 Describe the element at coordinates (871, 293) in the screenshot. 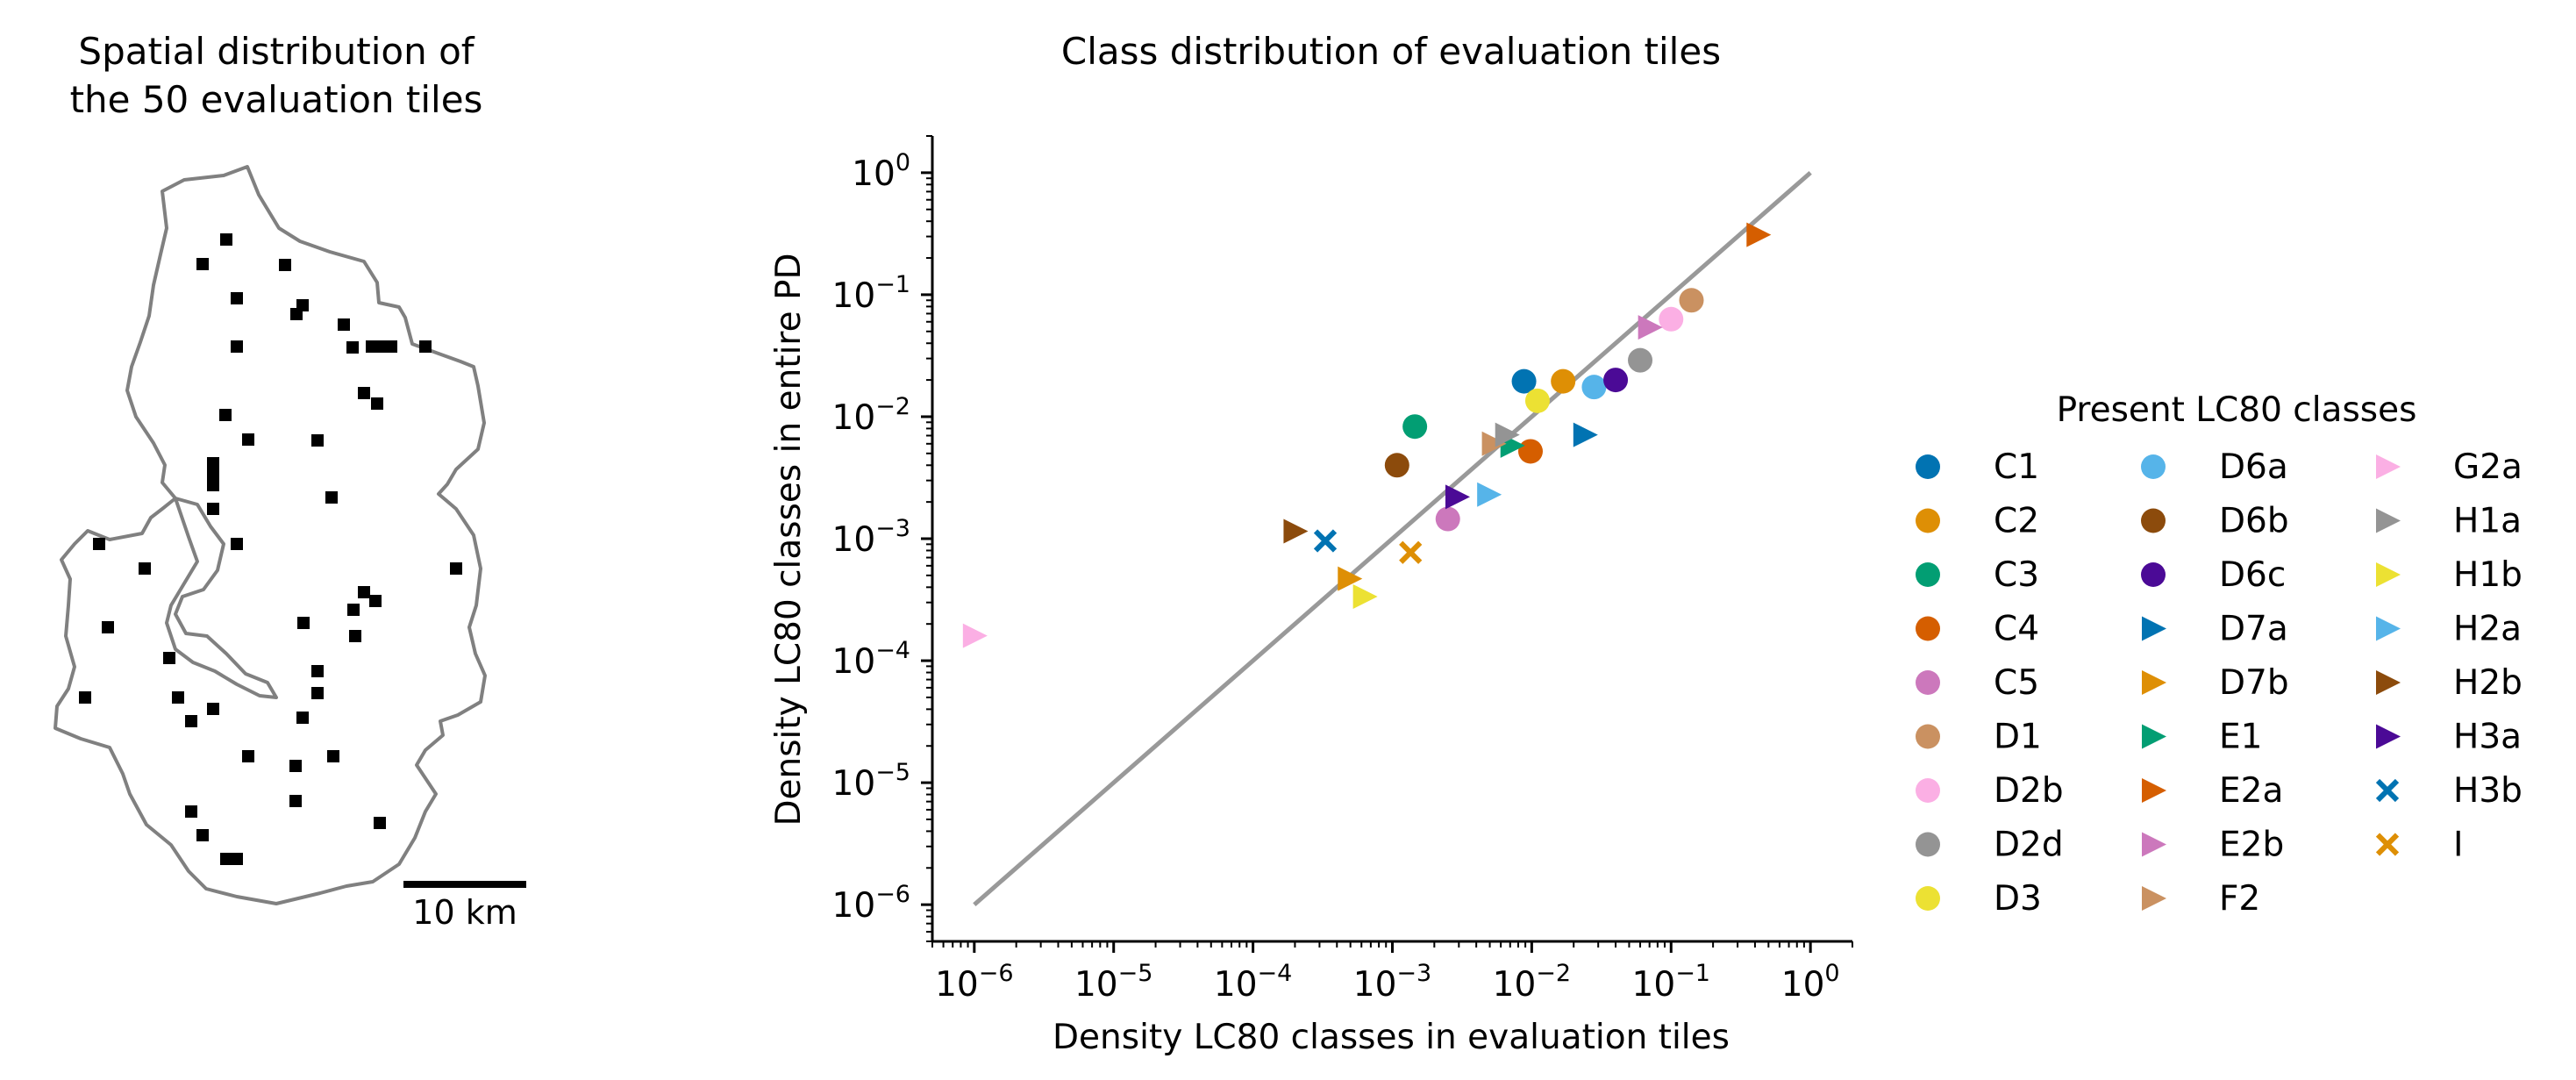

I see `y-tick-label: 10⁻¹` at that location.